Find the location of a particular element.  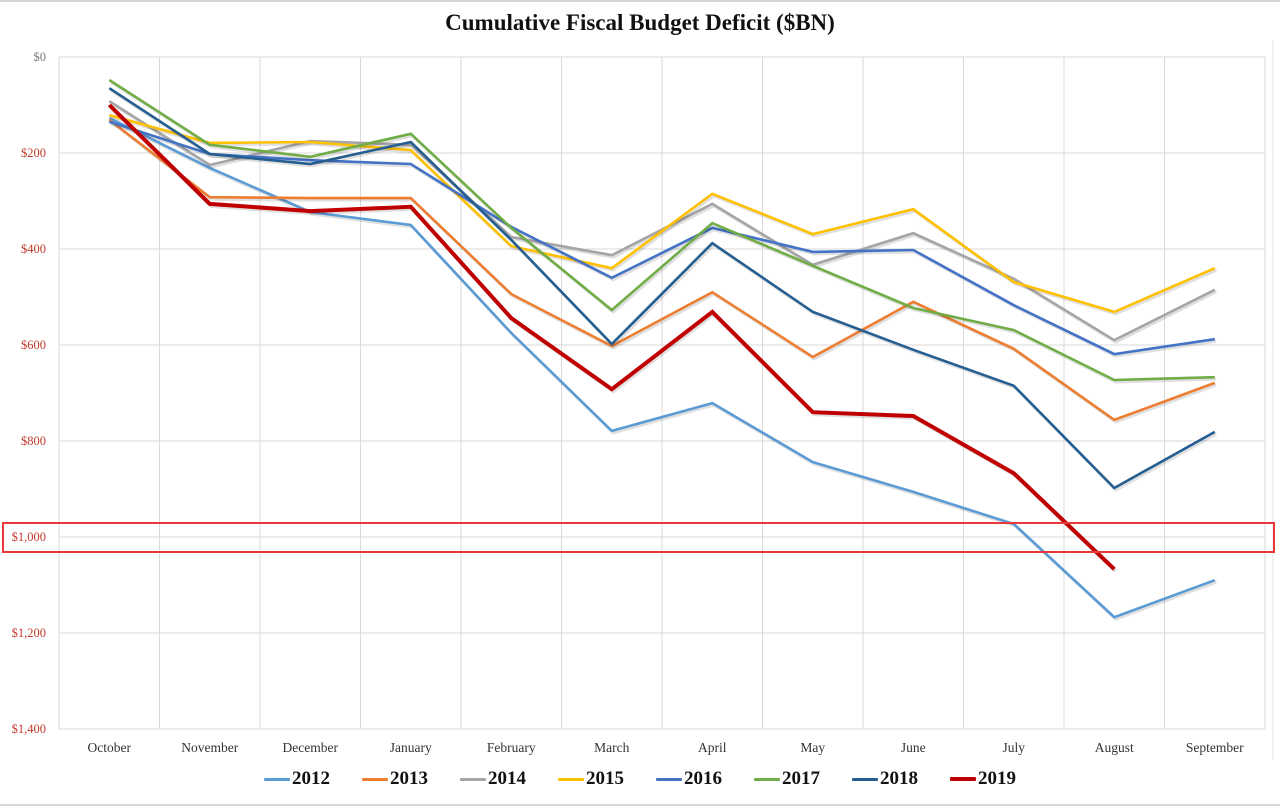

legend-label: 2016 is located at coordinates (703, 778).